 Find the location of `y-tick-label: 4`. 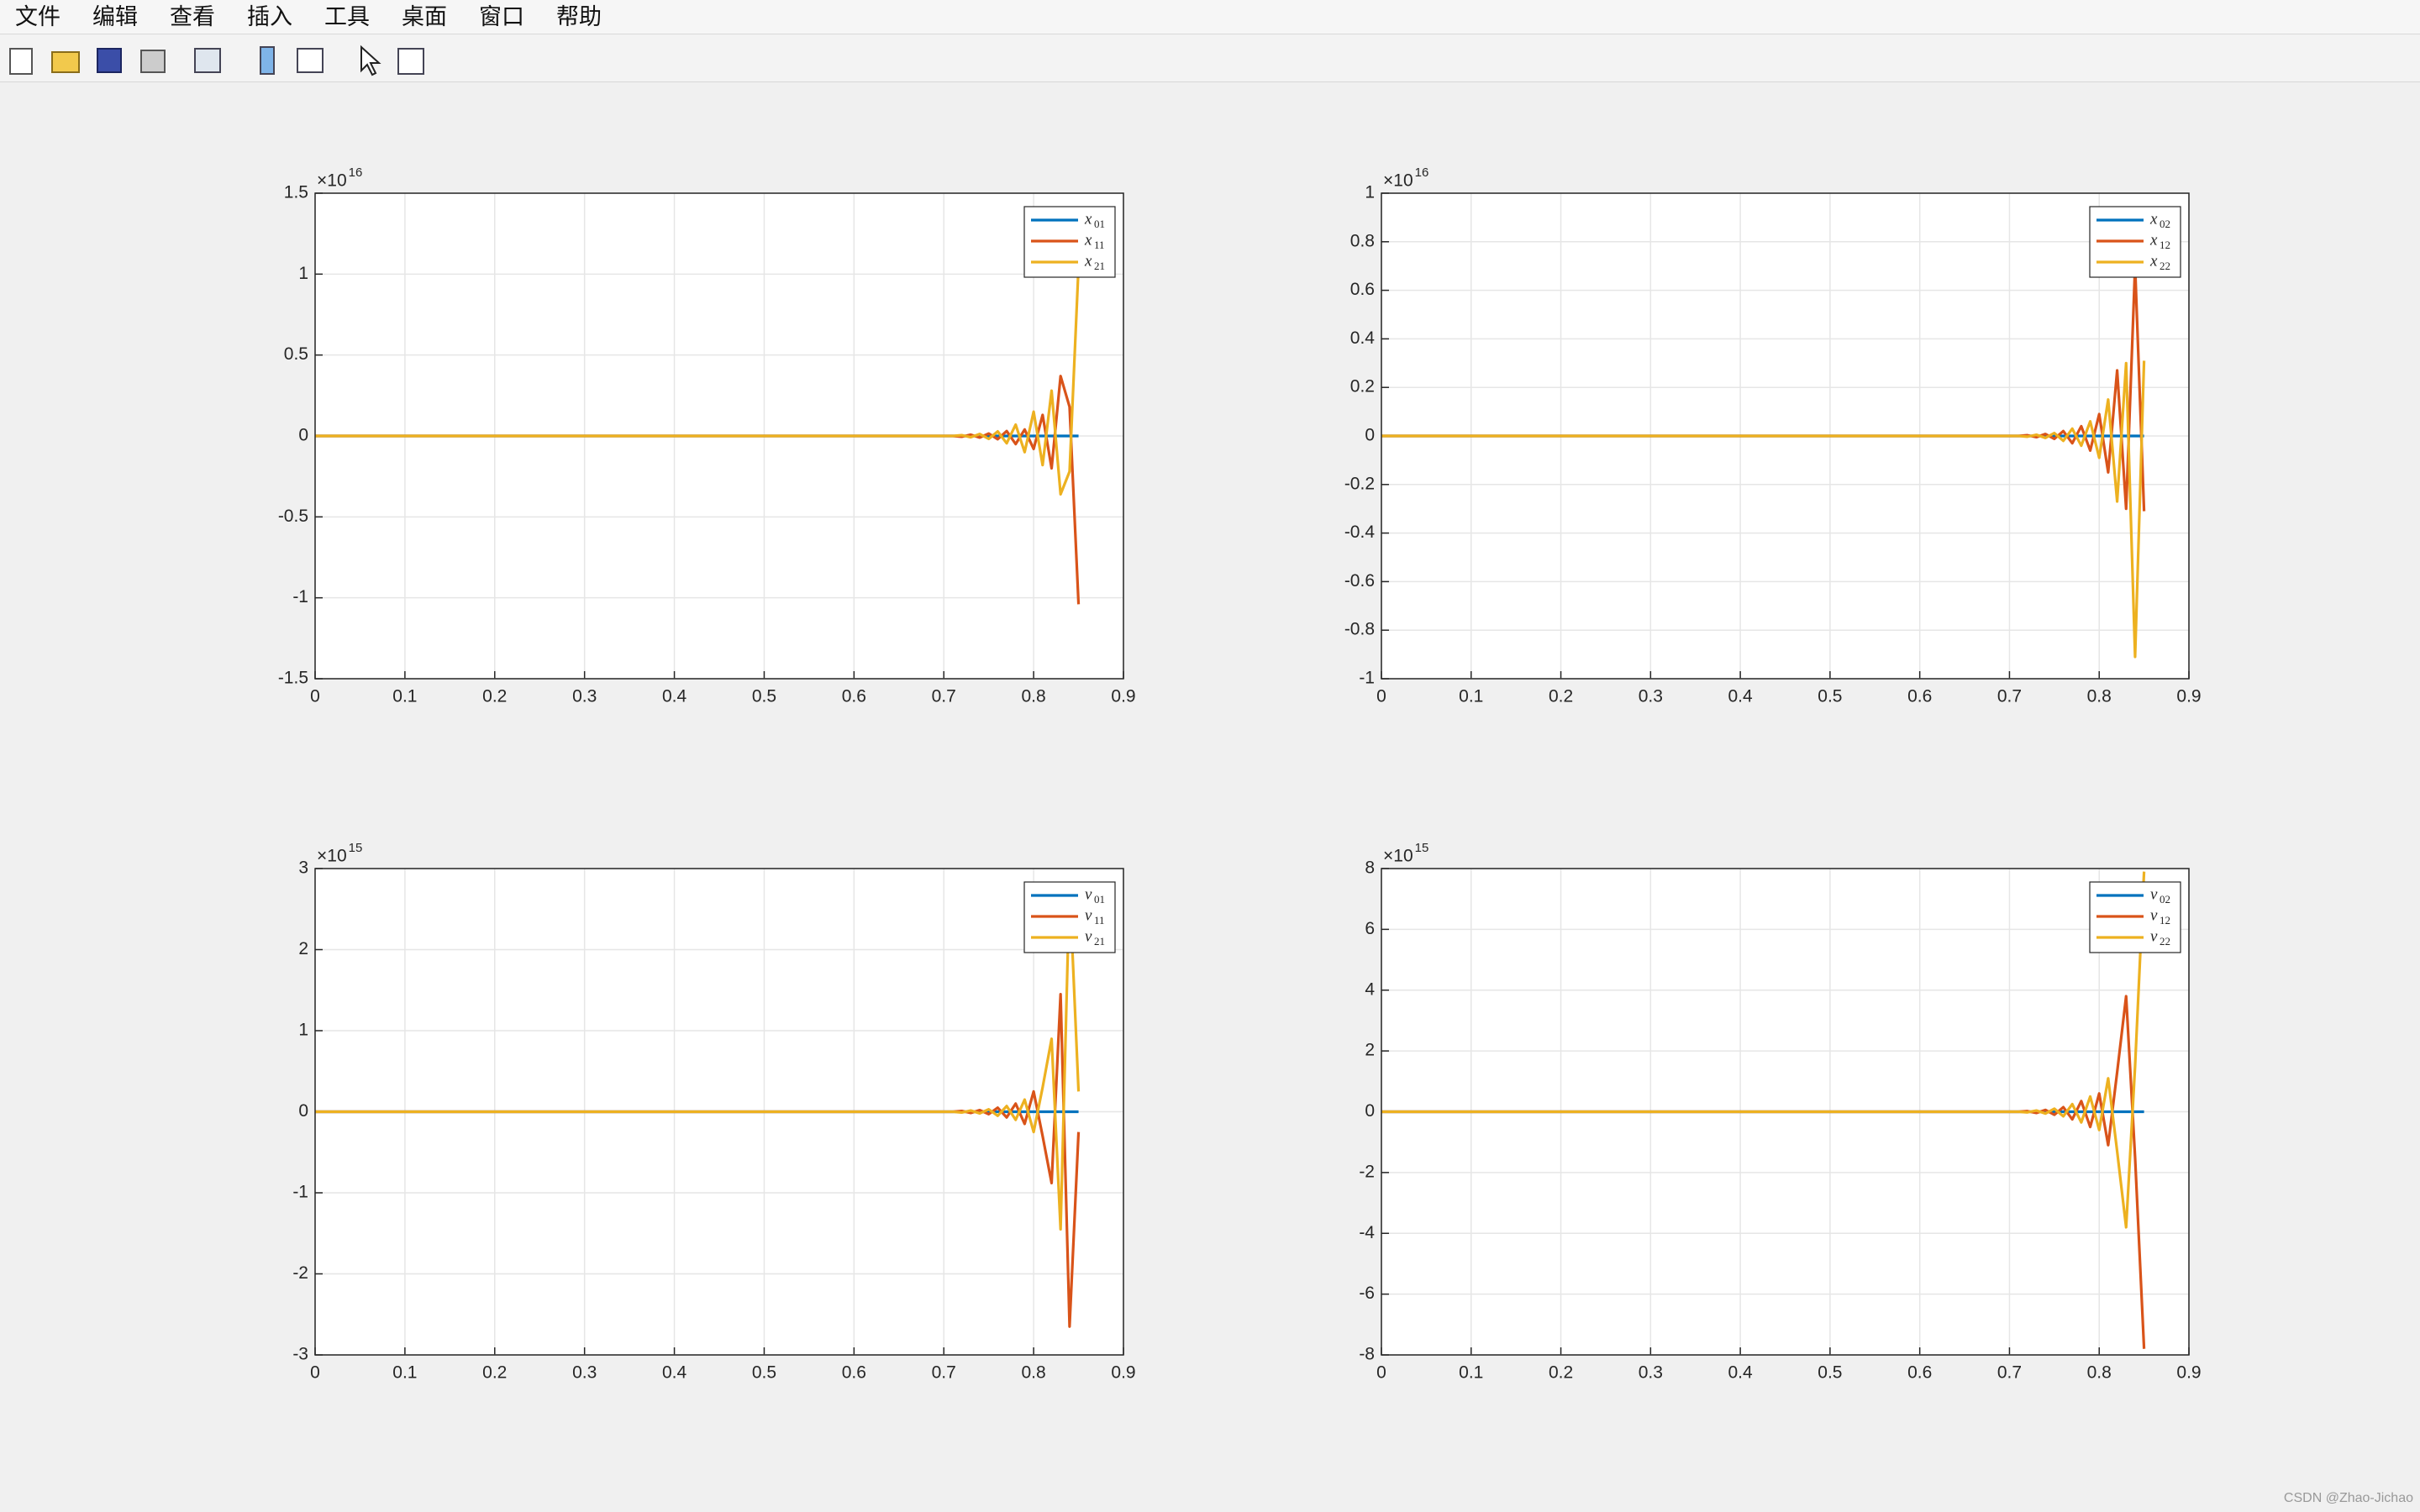

y-tick-label: 4 is located at coordinates (1370, 989).